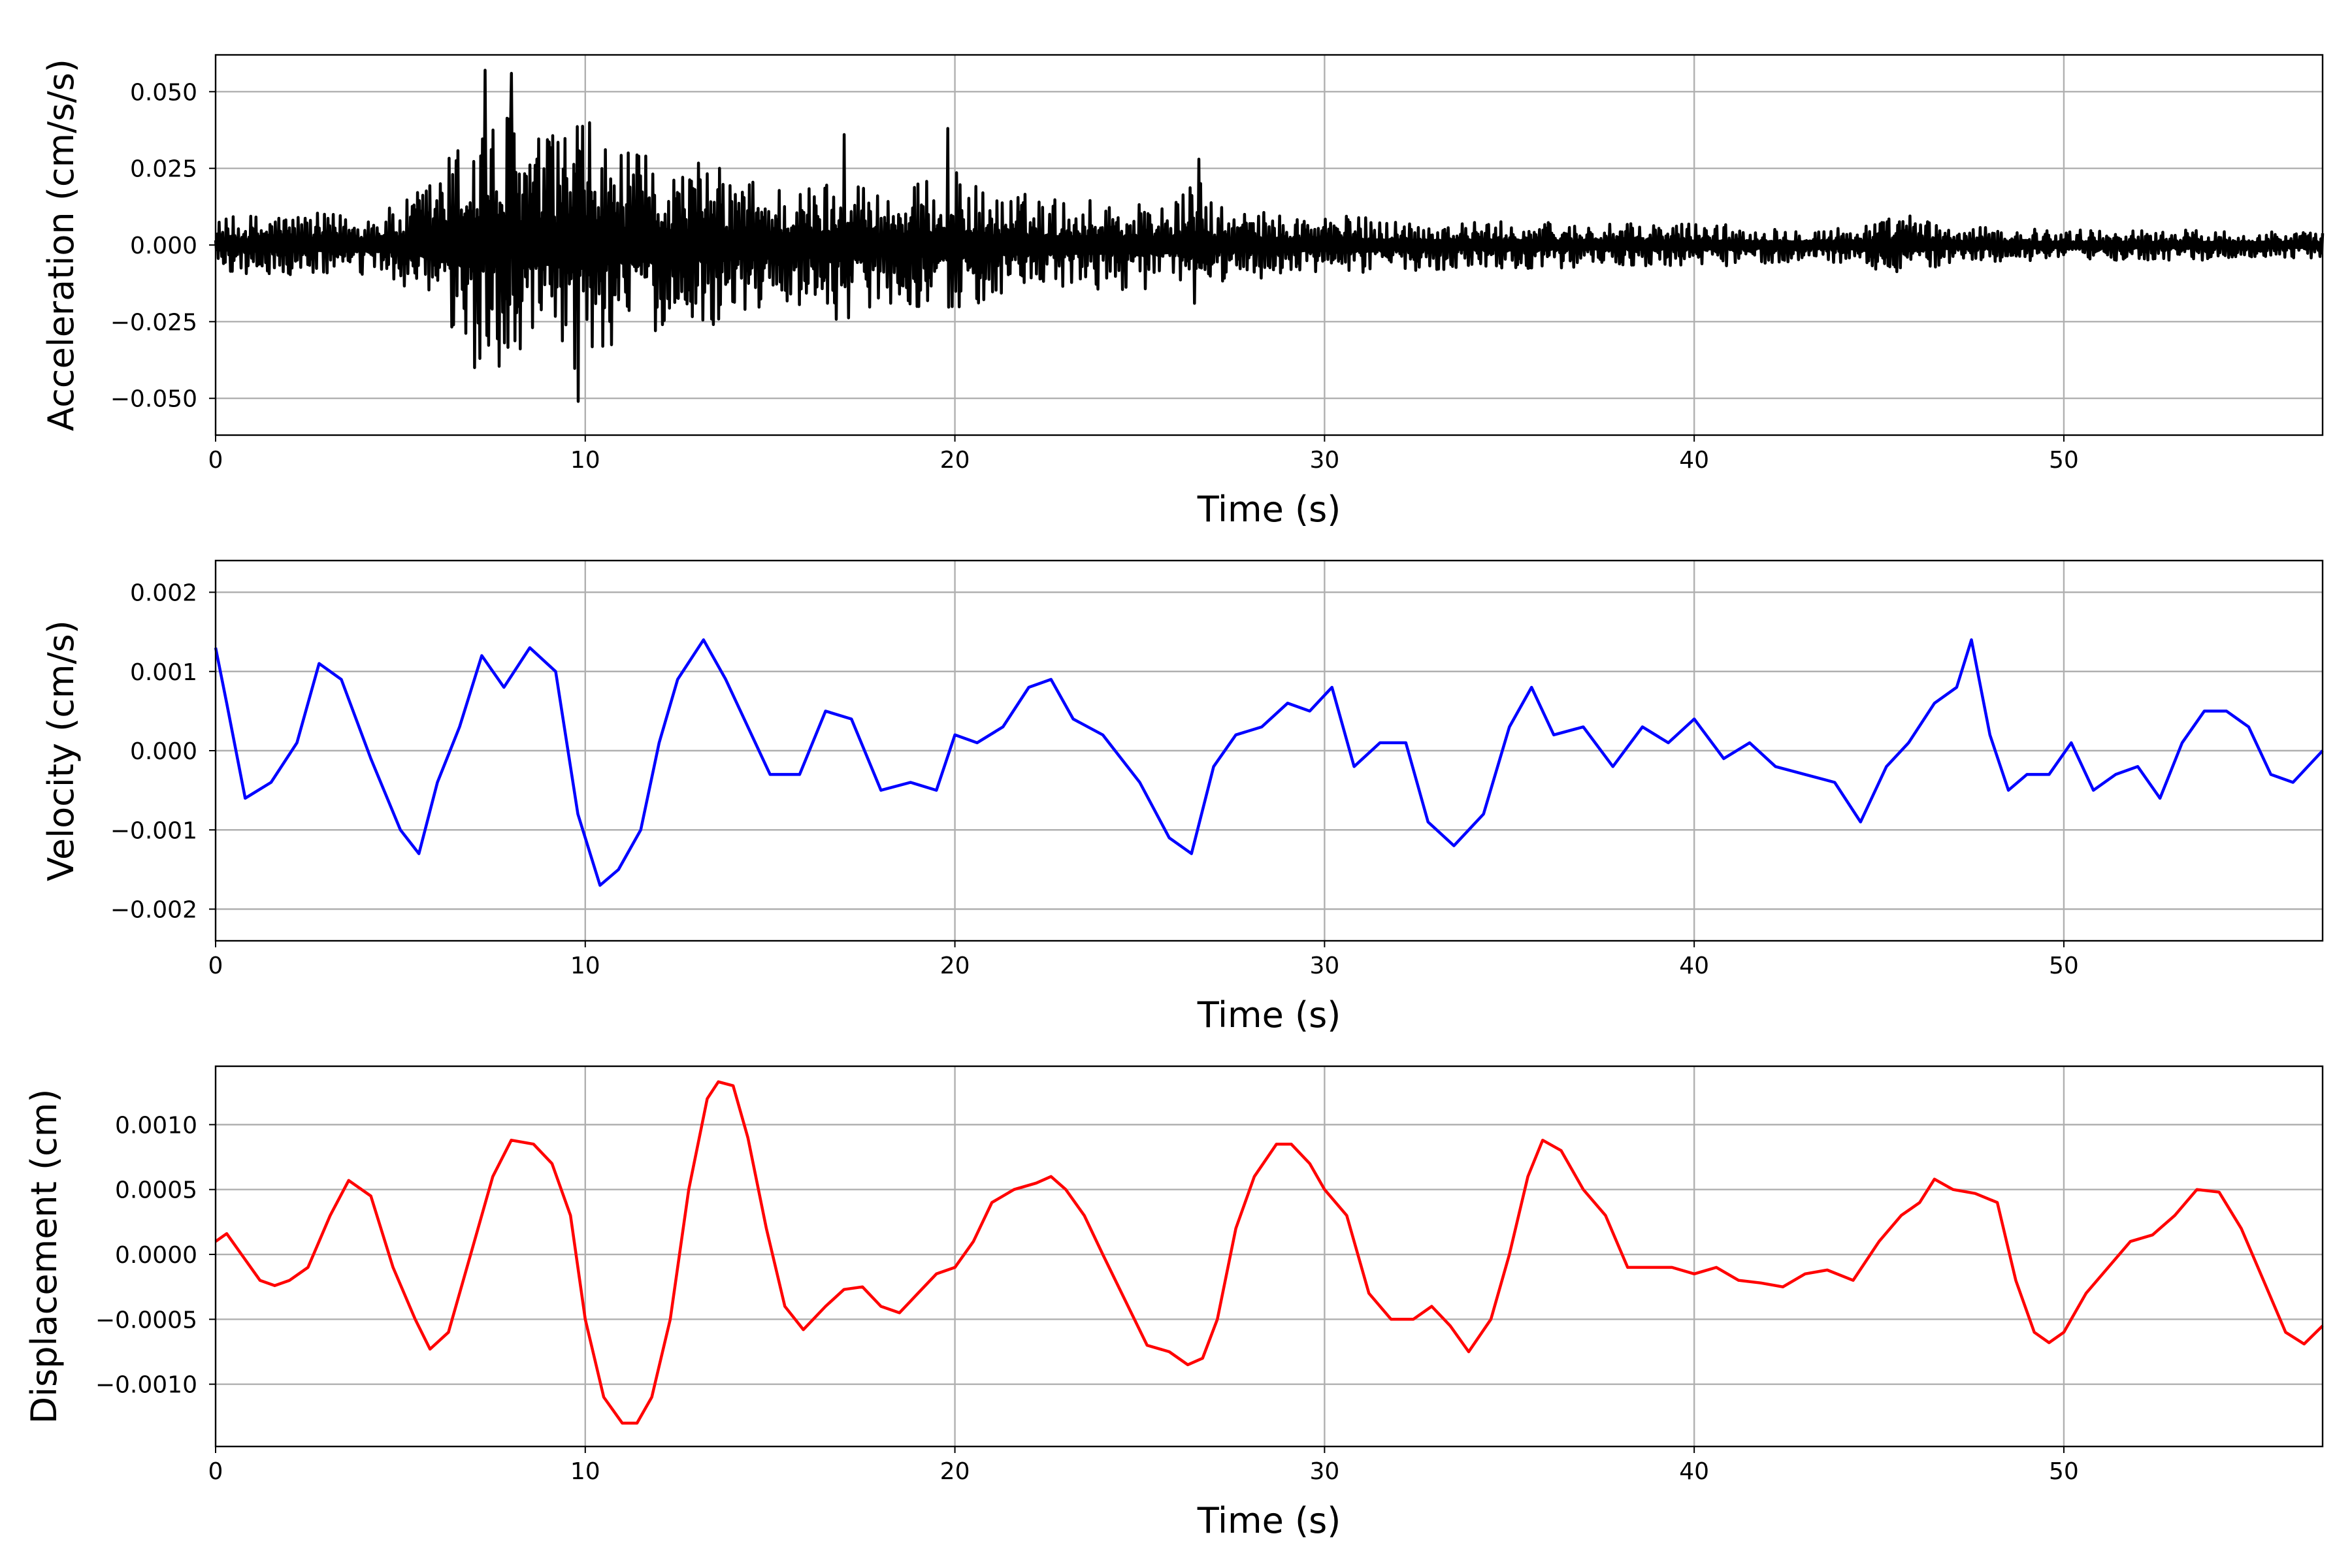  What do you see at coordinates (1694, 460) in the screenshot?
I see `acceleration-xtick-label: 40` at bounding box center [1694, 460].